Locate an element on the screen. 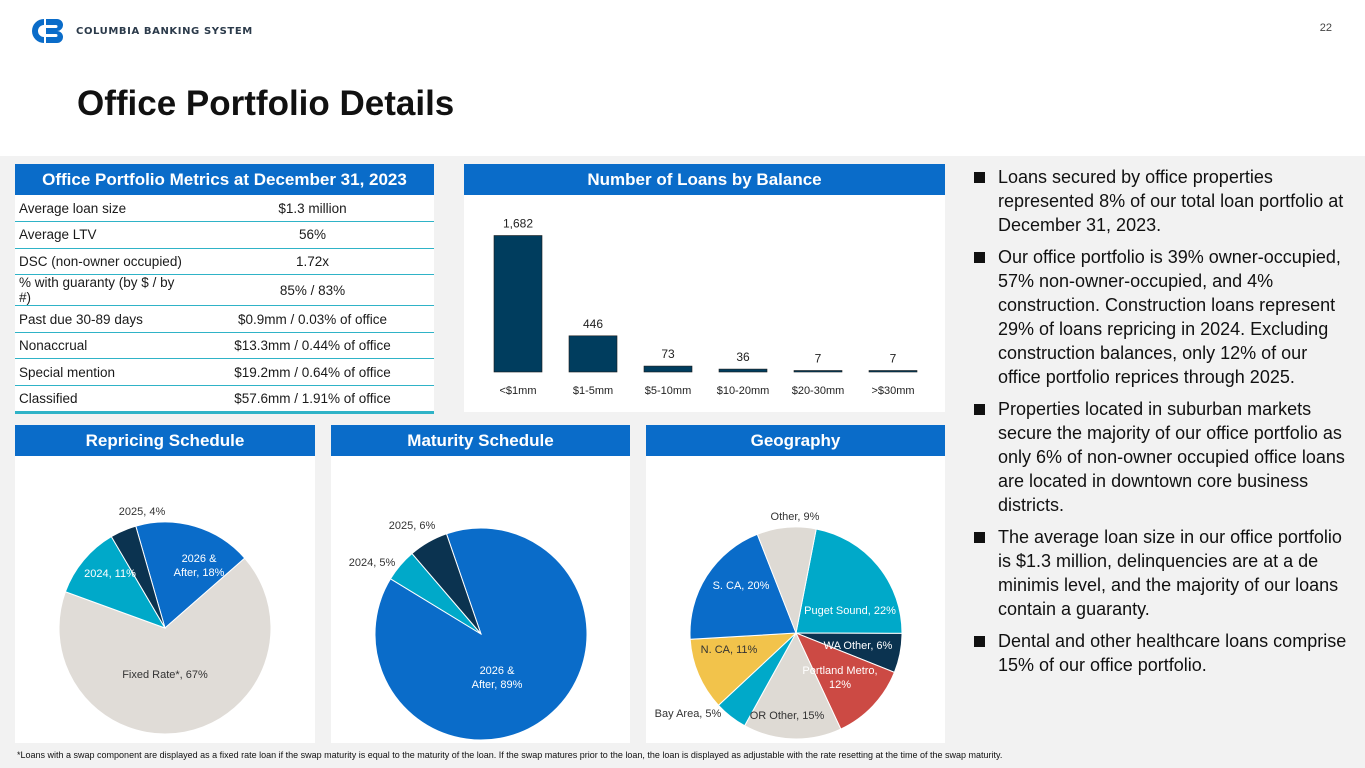  bar-category-label: $5-10mm is located at coordinates (668, 391).